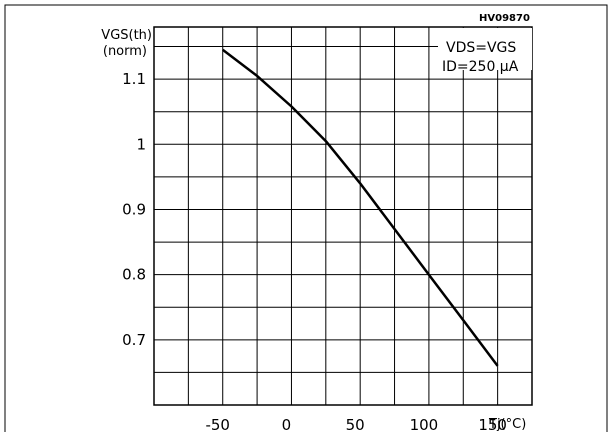  Describe the element at coordinates (481, 48) in the screenshot. I see `condition-vds: VDS=VGS` at that location.